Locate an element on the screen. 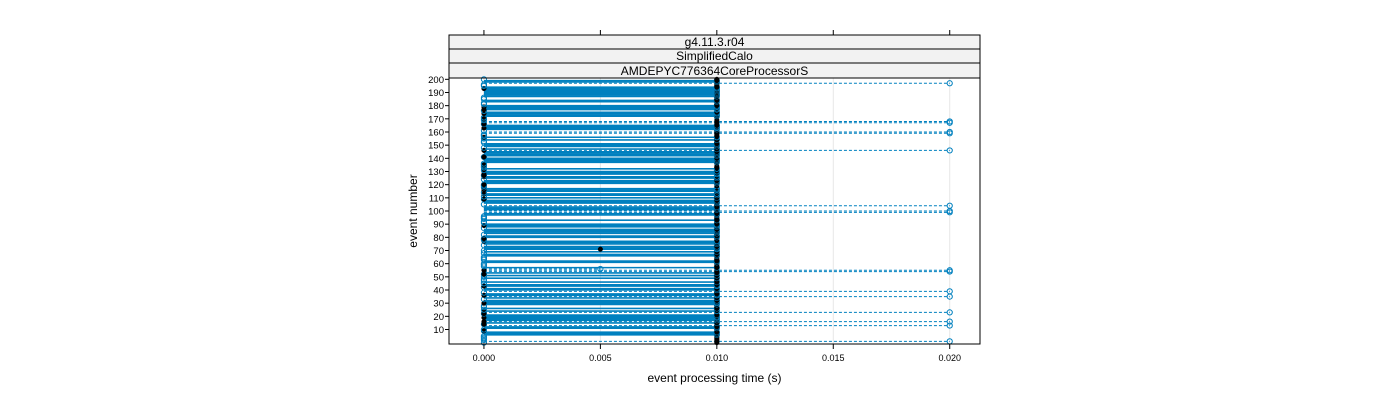 The width and height of the screenshot is (1400, 405). y-tick-label: 30 is located at coordinates (438, 304).